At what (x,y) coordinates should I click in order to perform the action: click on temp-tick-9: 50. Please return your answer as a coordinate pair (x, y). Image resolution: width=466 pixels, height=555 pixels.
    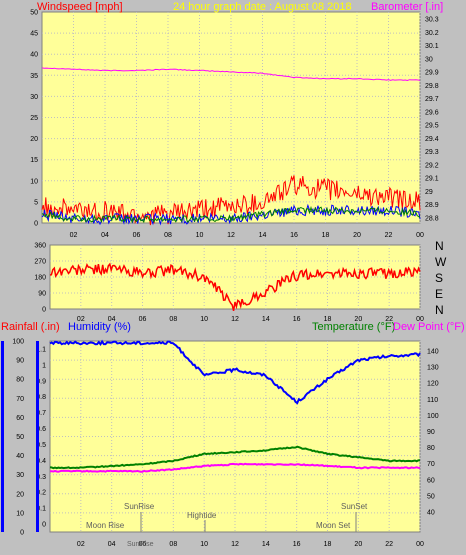
    Looking at the image, I should click on (431, 496).